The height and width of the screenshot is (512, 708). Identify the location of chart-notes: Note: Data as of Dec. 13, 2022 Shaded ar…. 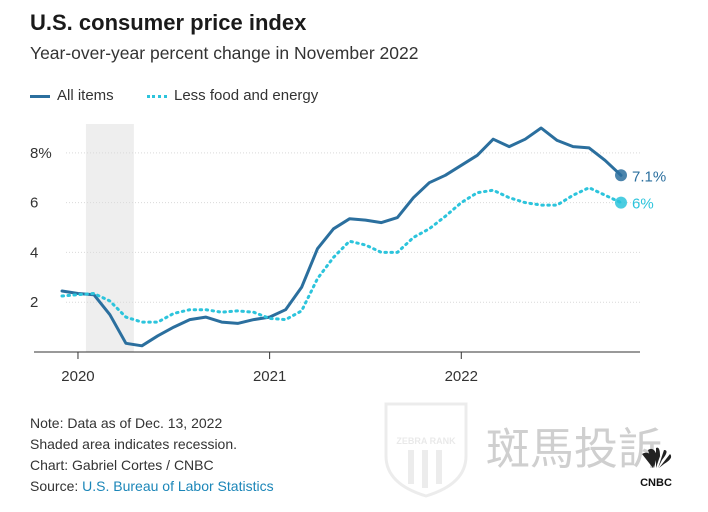
(152, 455).